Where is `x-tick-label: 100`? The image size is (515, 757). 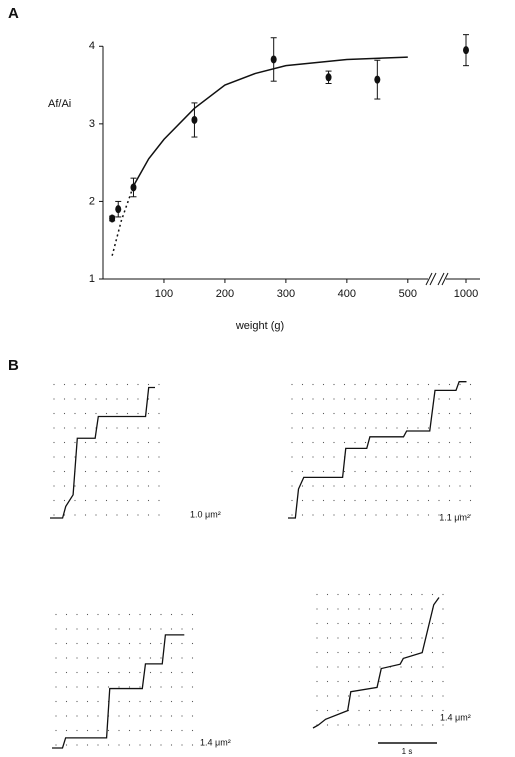
x-tick-label: 100 is located at coordinates (164, 294).